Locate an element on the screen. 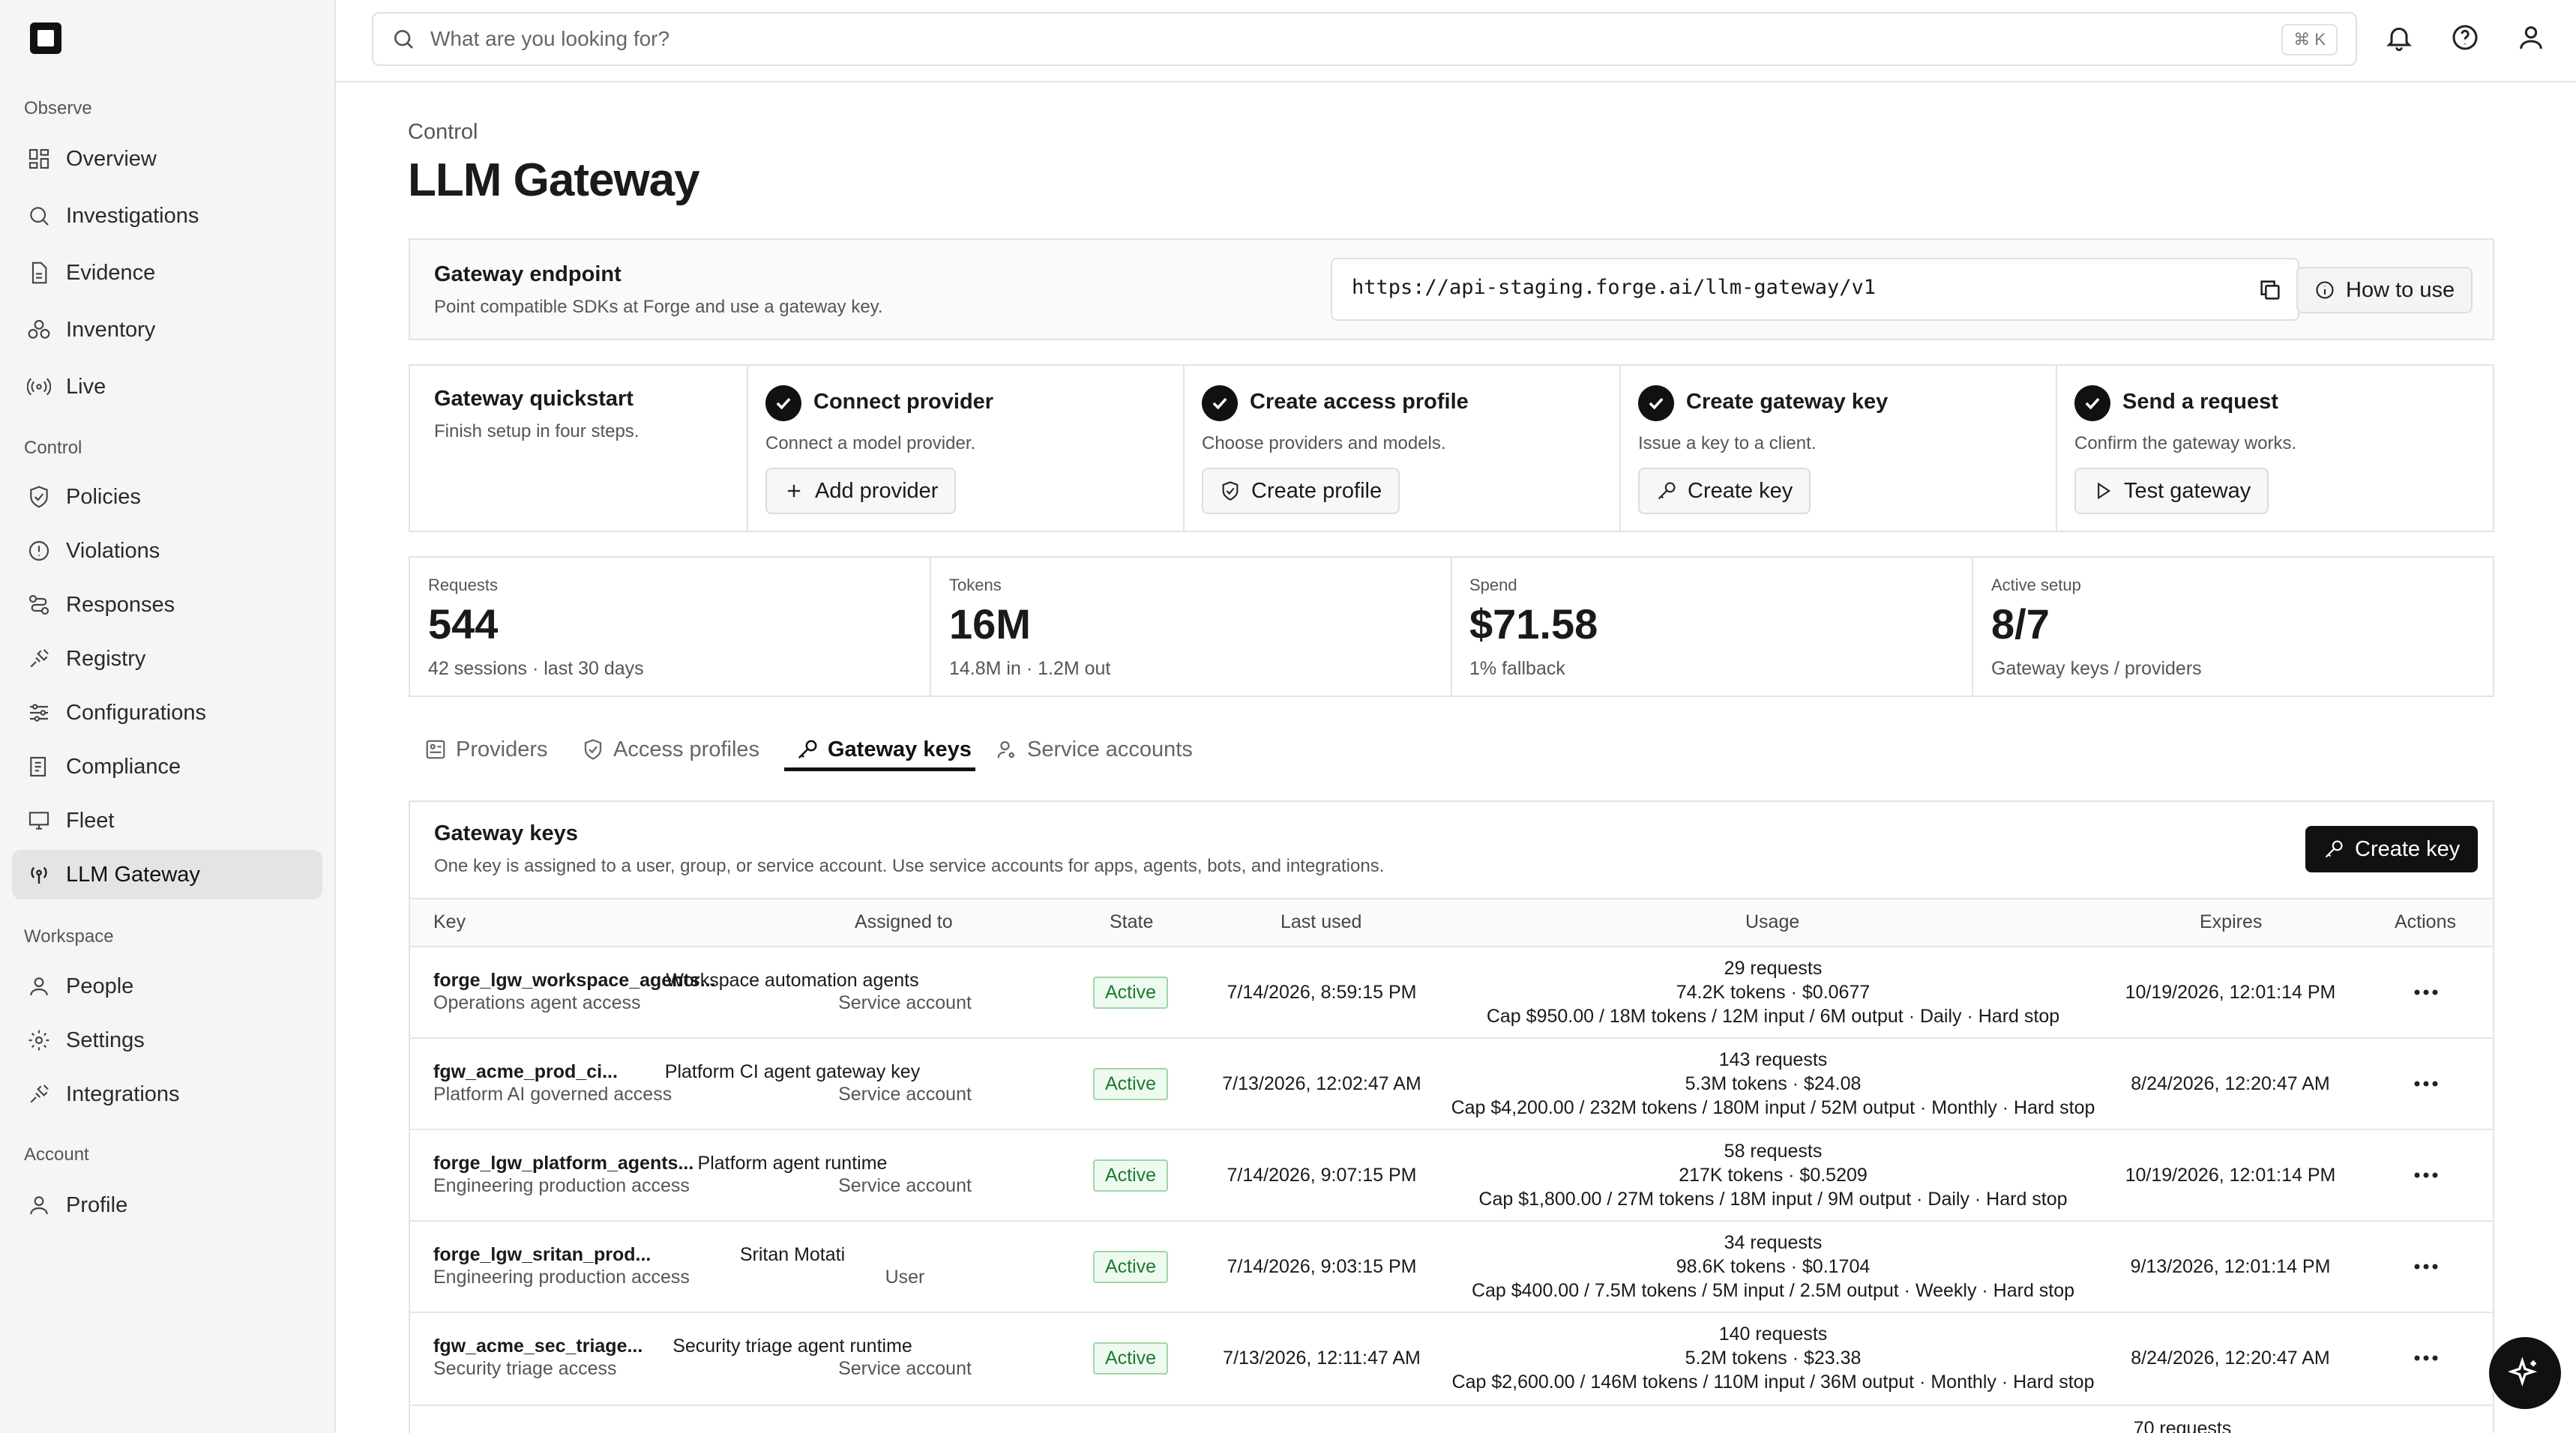 The height and width of the screenshot is (1433, 2576). column-header-state: State is located at coordinates (1132, 921).